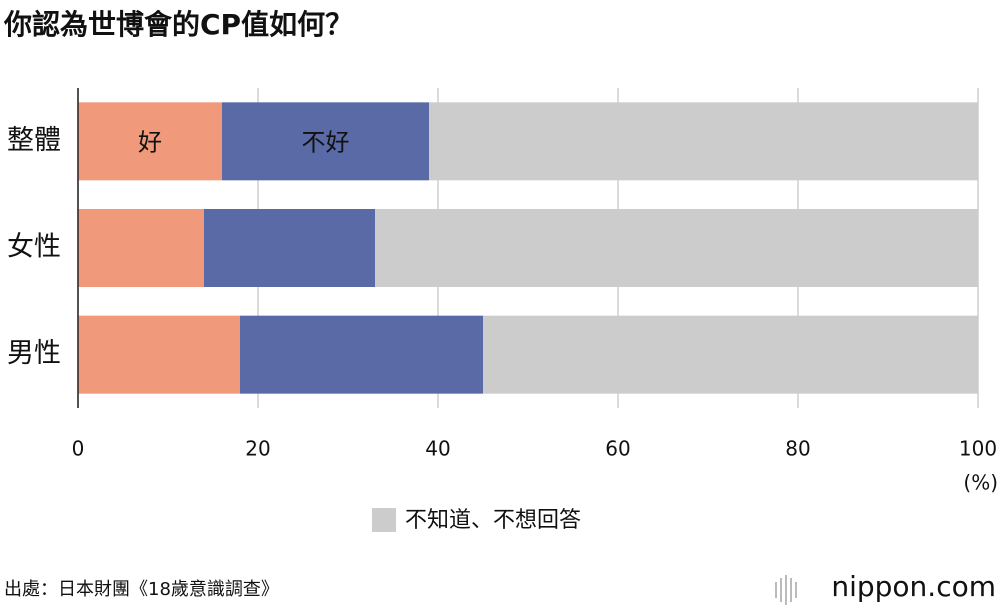  Describe the element at coordinates (797, 449) in the screenshot. I see `x-tick-label: 80` at that location.